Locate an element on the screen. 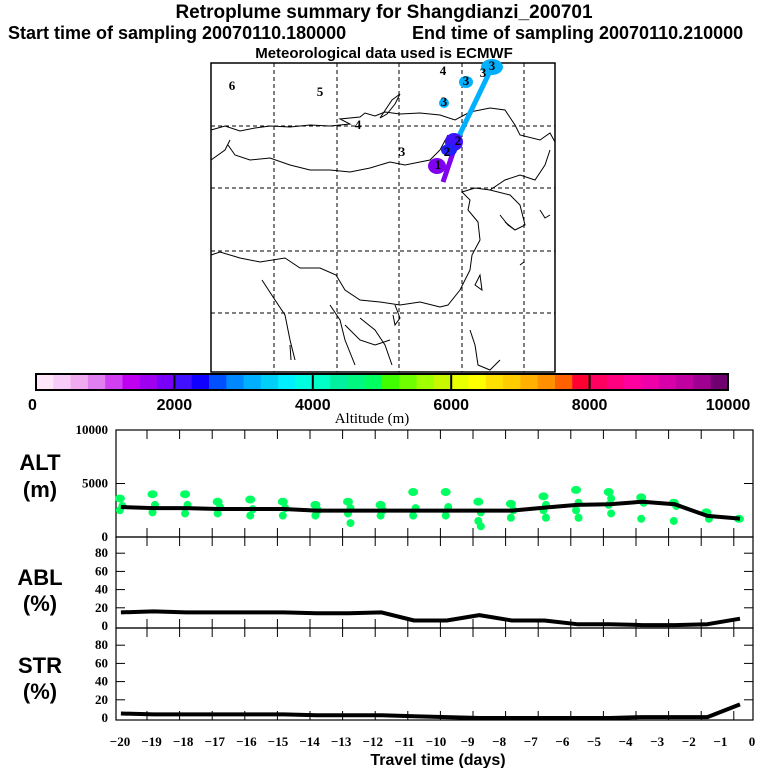 The width and height of the screenshot is (768, 768). end-time-label: End time of sampling 20070110.210000 is located at coordinates (578, 33).